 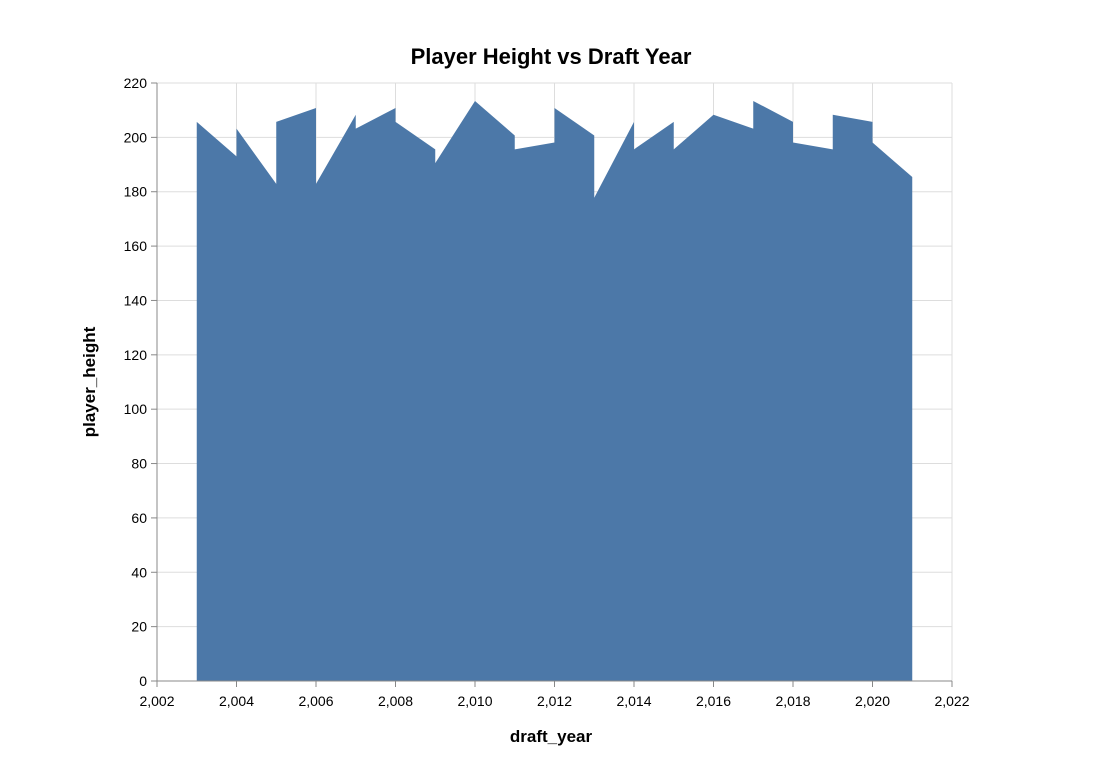 I want to click on chart-title: Player Height vs Draft Year, so click(x=551, y=56).